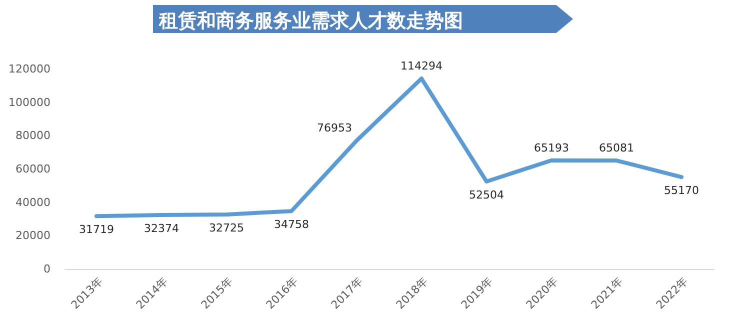 This screenshot has width=739, height=331. Describe the element at coordinates (33, 202) in the screenshot. I see `y-tick-label: 40000` at that location.